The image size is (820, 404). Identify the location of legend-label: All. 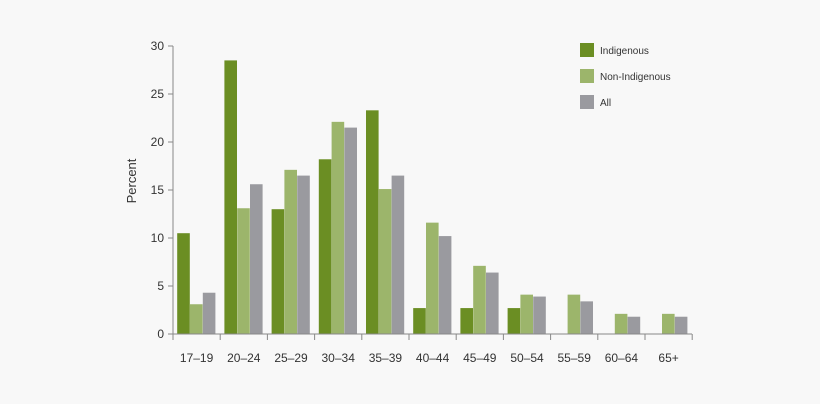
(605, 103).